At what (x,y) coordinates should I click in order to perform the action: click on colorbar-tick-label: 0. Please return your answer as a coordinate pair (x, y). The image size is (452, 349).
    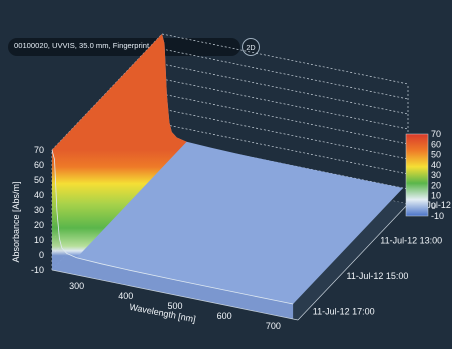
    Looking at the image, I should click on (433, 206).